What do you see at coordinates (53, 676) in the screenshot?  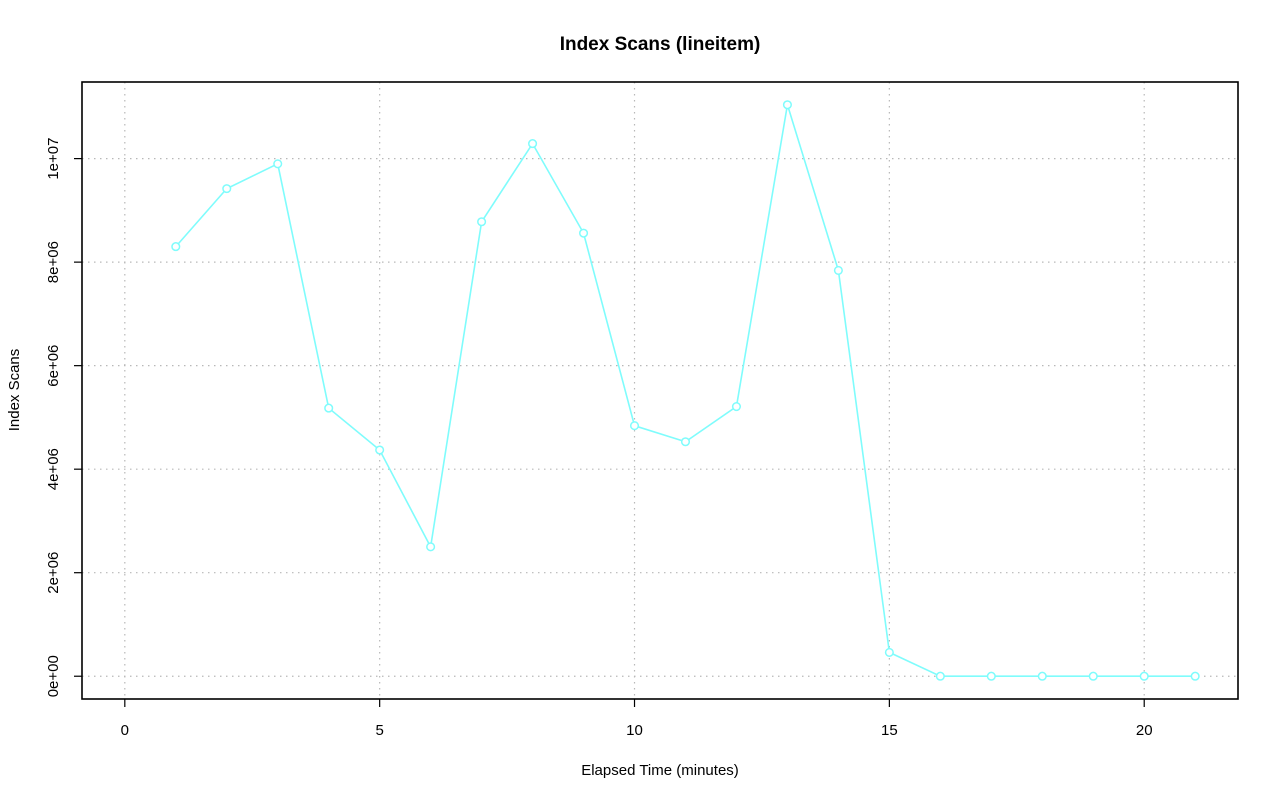 I see `y-tick-label: 0e+00` at bounding box center [53, 676].